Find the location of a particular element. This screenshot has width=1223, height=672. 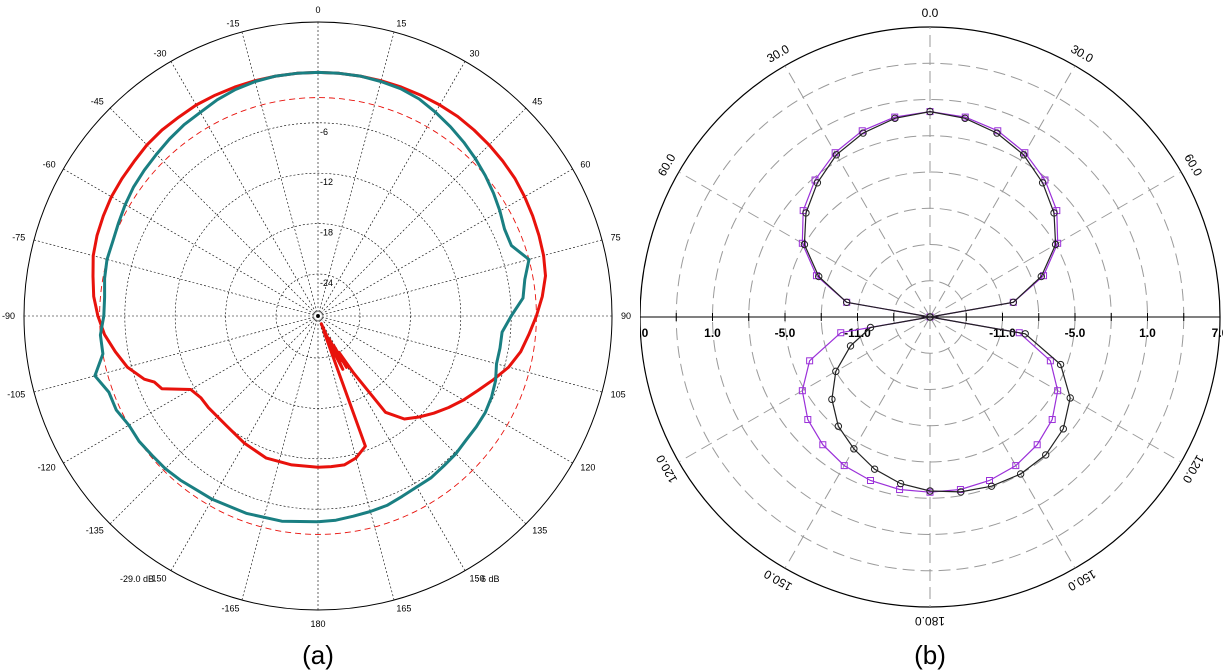

angle-tick-label-b: 0.0 is located at coordinates (930, 13).